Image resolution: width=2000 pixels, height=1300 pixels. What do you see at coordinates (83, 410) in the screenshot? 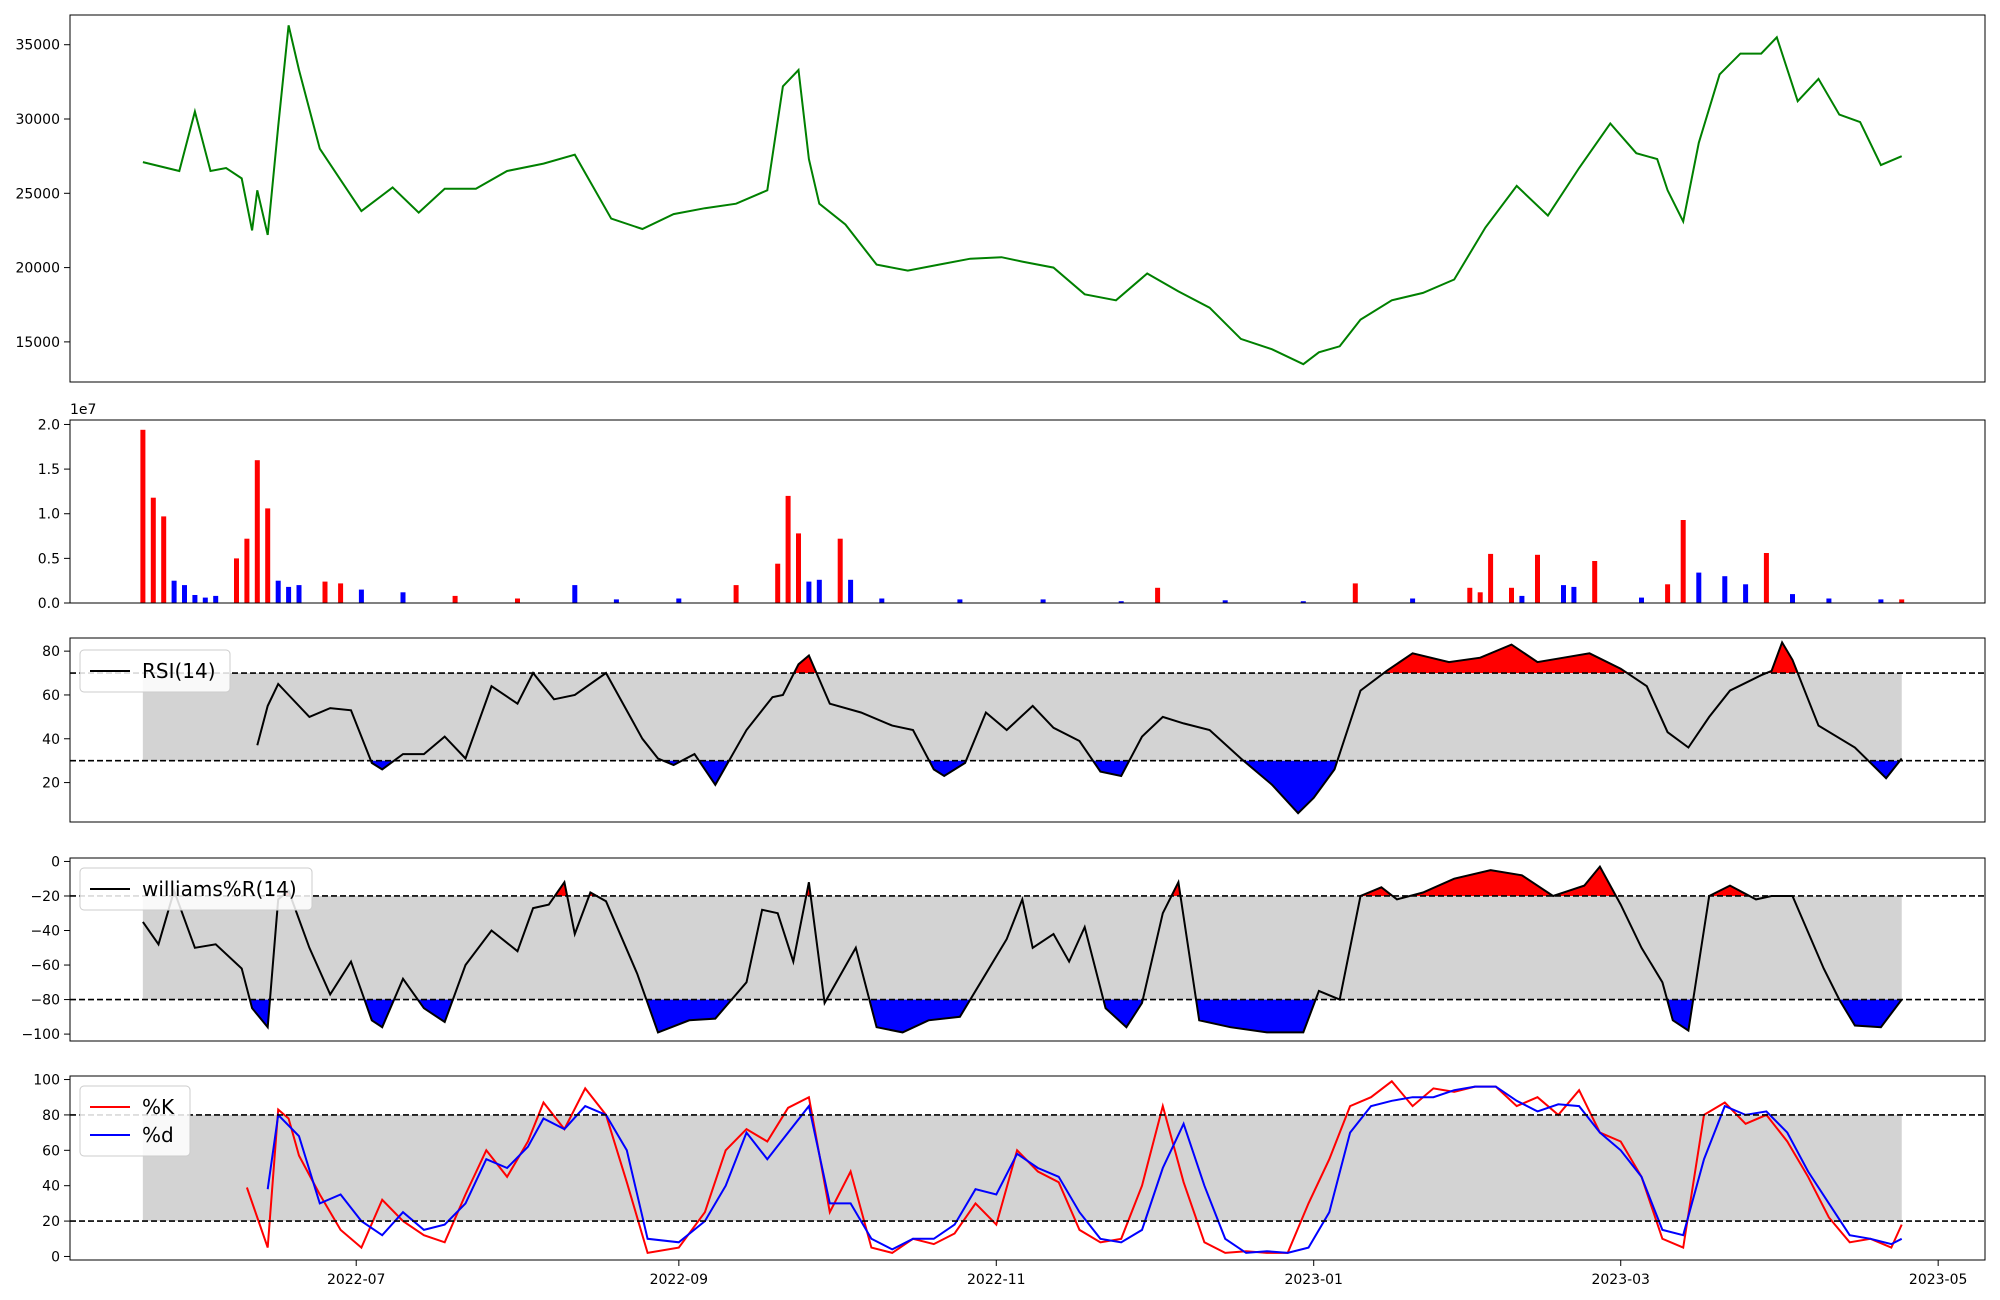
I see `volume-scale-label: 1e7` at bounding box center [83, 410].